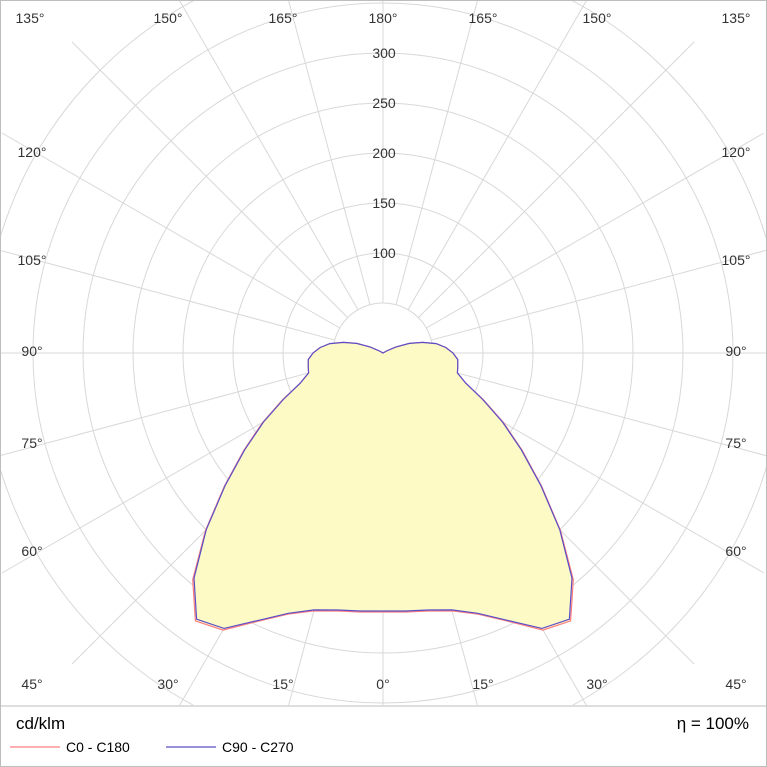  Describe the element at coordinates (384, 203) in the screenshot. I see `radial-tick-label: 150` at that location.